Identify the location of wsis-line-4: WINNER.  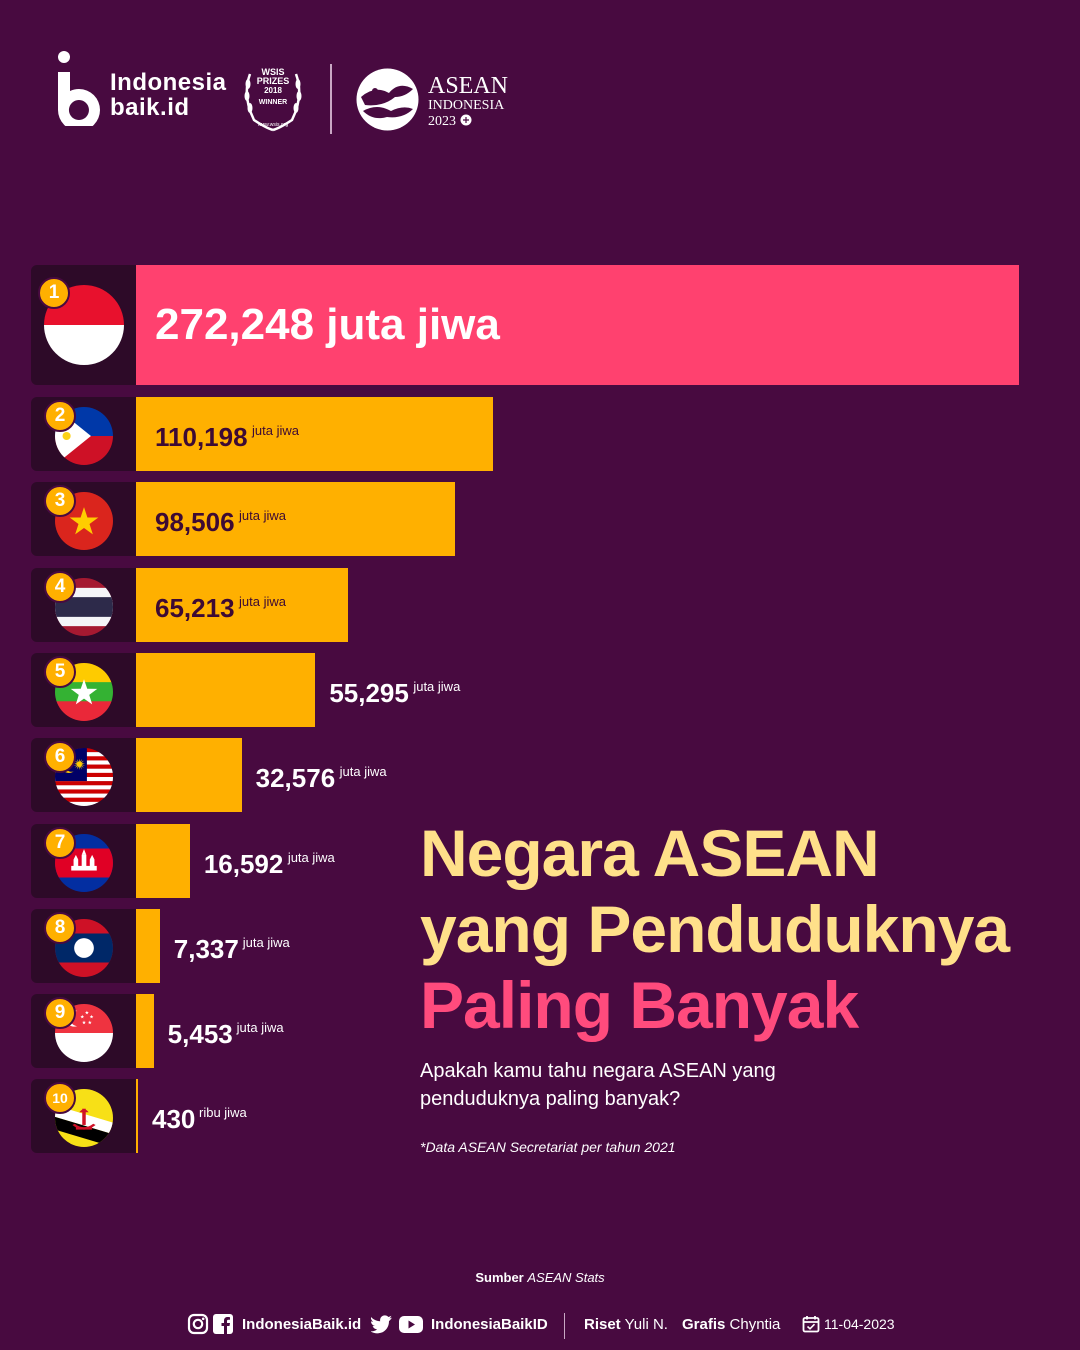
(273, 102).